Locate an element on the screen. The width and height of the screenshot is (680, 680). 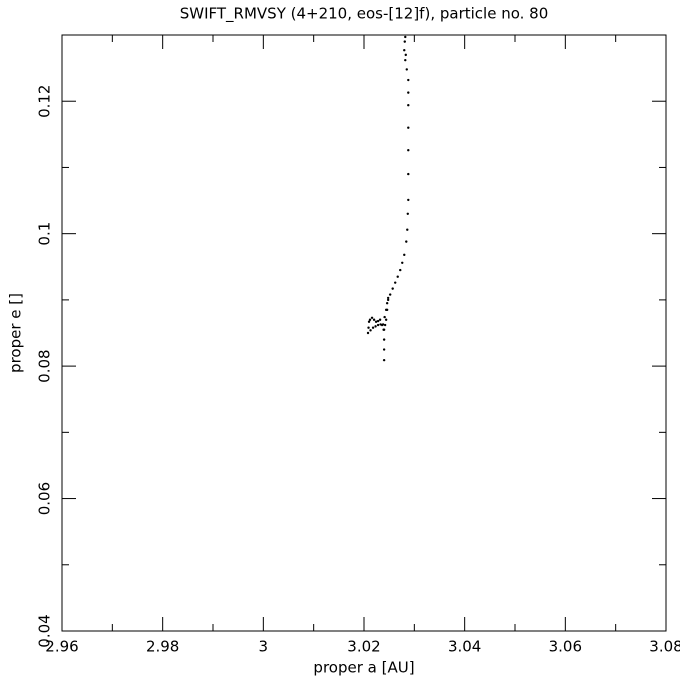
y-axis-label: proper e [] is located at coordinates (16, 333).